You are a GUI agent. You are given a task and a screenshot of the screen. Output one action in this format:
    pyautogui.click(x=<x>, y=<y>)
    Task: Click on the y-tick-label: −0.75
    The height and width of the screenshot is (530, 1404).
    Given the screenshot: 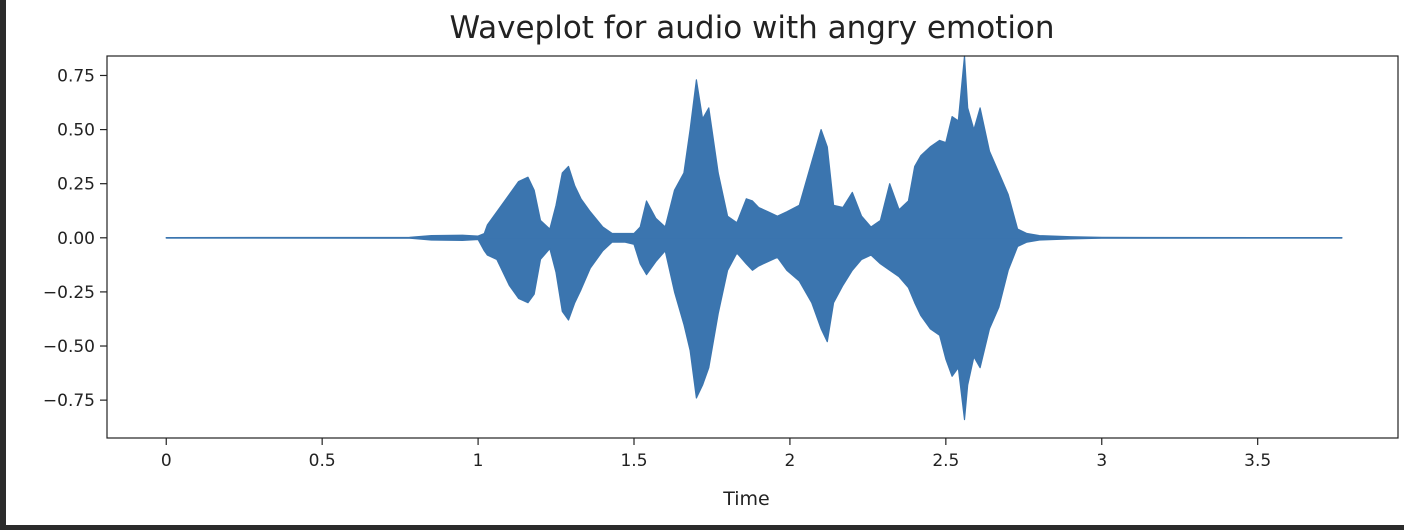 What is the action you would take?
    pyautogui.click(x=69, y=401)
    